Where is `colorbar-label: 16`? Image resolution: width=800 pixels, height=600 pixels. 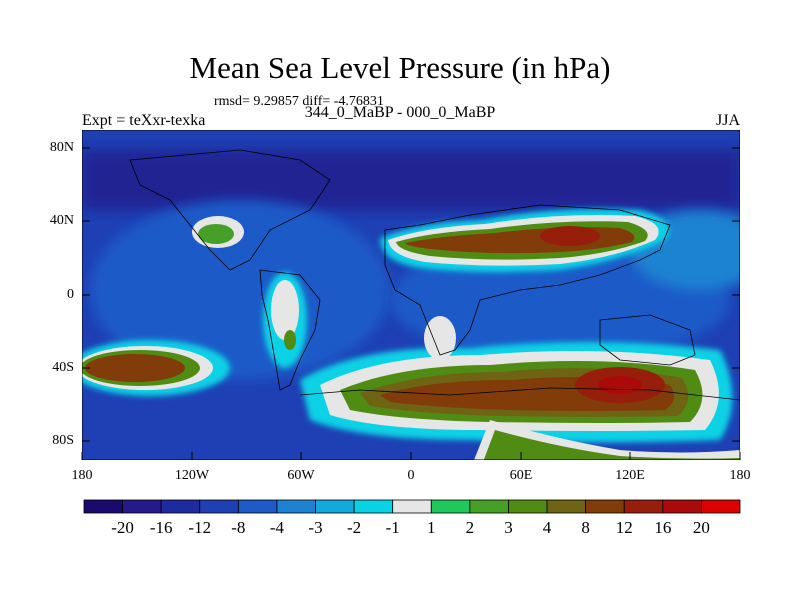 colorbar-label: 16 is located at coordinates (663, 527).